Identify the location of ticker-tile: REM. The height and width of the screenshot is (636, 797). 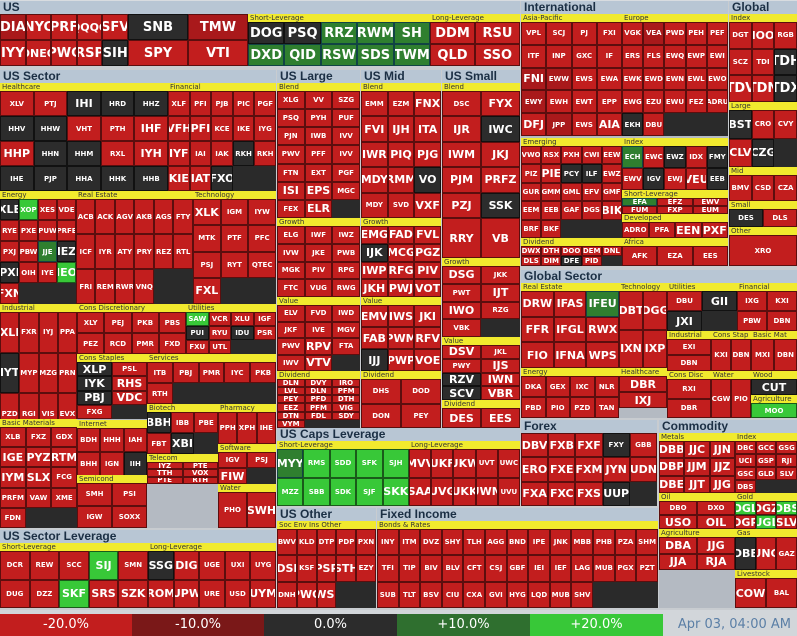
(105, 286).